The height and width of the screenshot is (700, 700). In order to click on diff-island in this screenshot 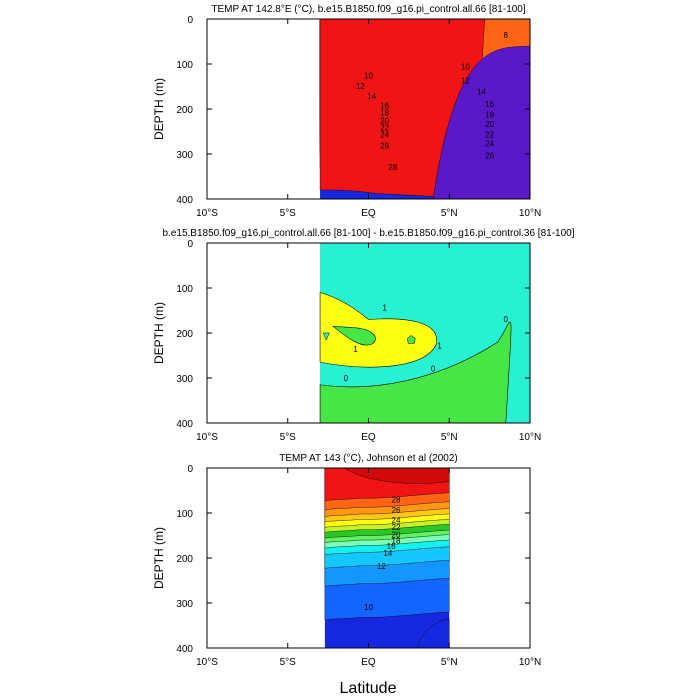, I will do `click(354, 335)`.